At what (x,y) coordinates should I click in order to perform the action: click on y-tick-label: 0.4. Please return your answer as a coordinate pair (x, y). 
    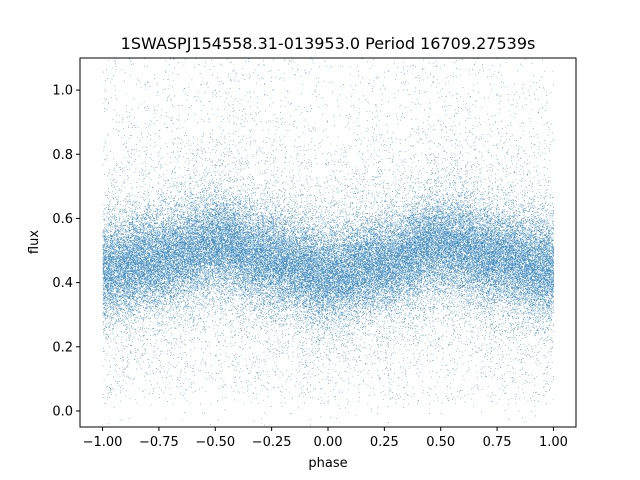
    Looking at the image, I should click on (62, 283).